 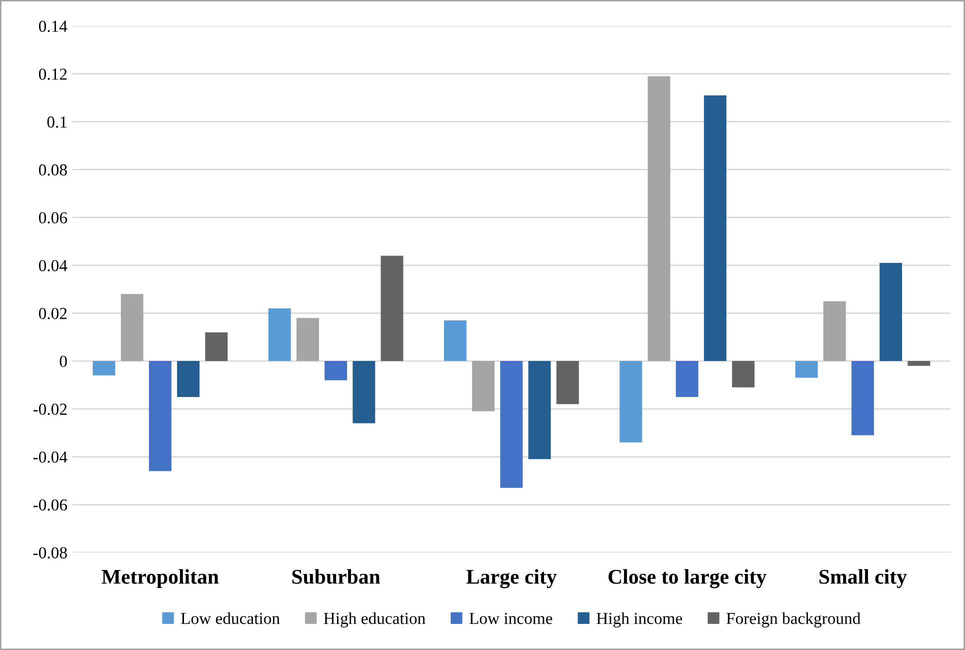 I want to click on x-tick-label: Metropolitan, so click(x=160, y=578).